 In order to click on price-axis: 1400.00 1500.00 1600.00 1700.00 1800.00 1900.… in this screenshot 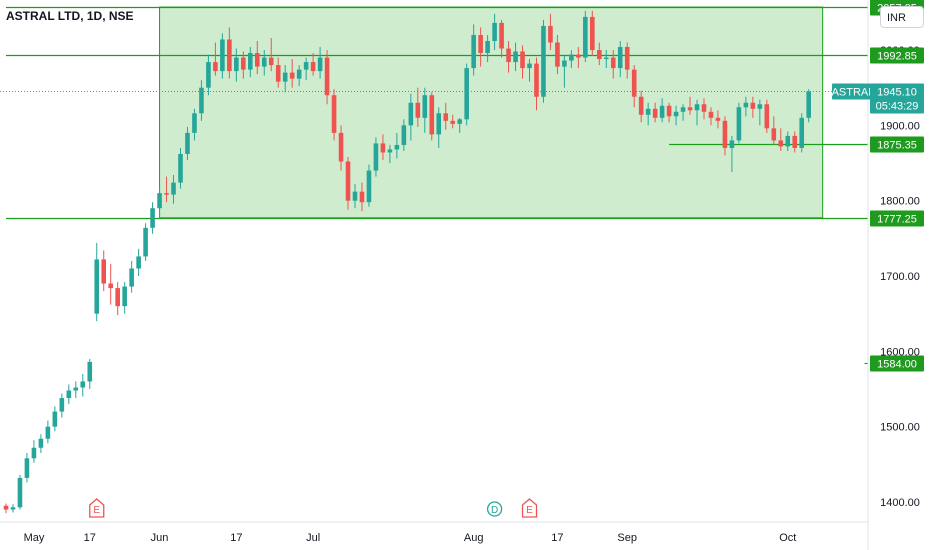, I will do `click(900, 254)`.